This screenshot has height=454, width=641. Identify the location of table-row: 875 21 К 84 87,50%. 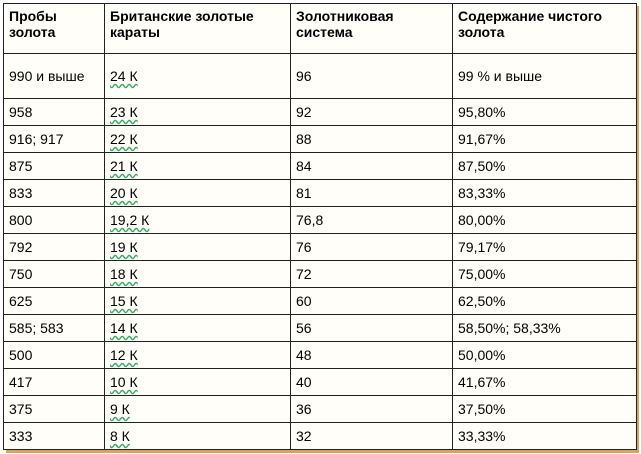
(320, 166).